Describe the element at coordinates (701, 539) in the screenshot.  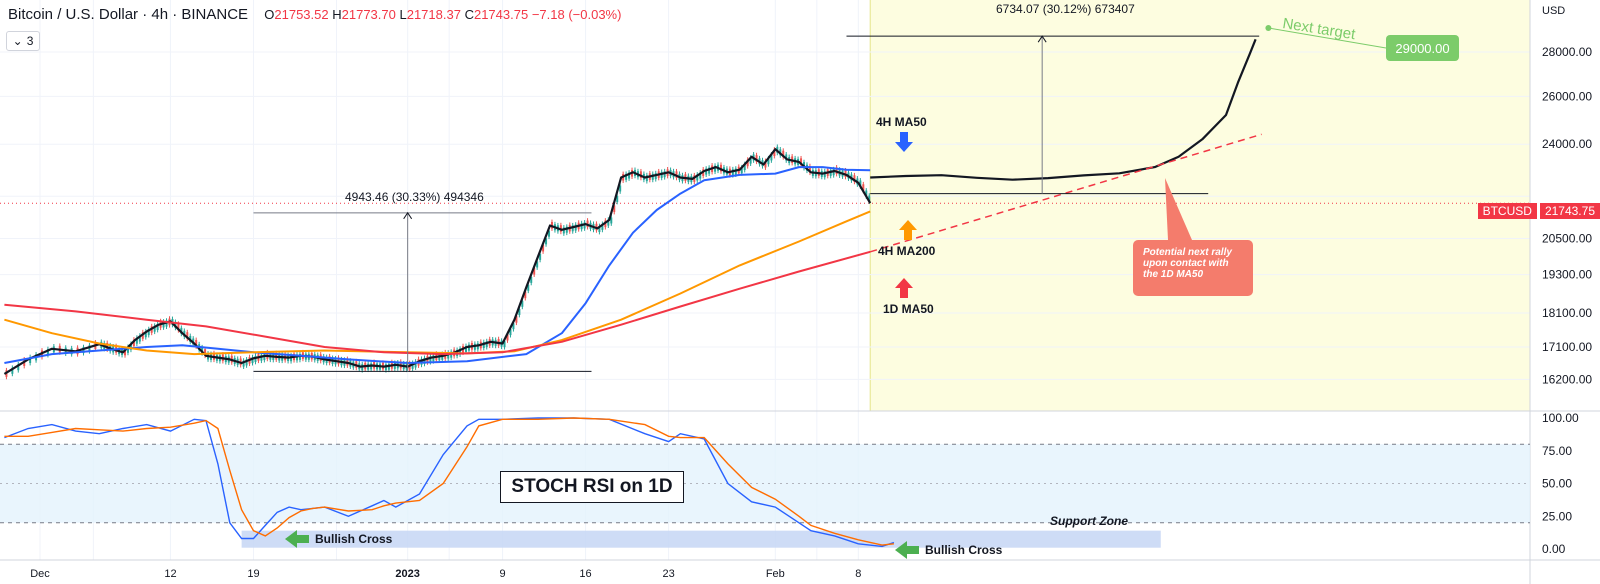
I see `support-zone-box` at that location.